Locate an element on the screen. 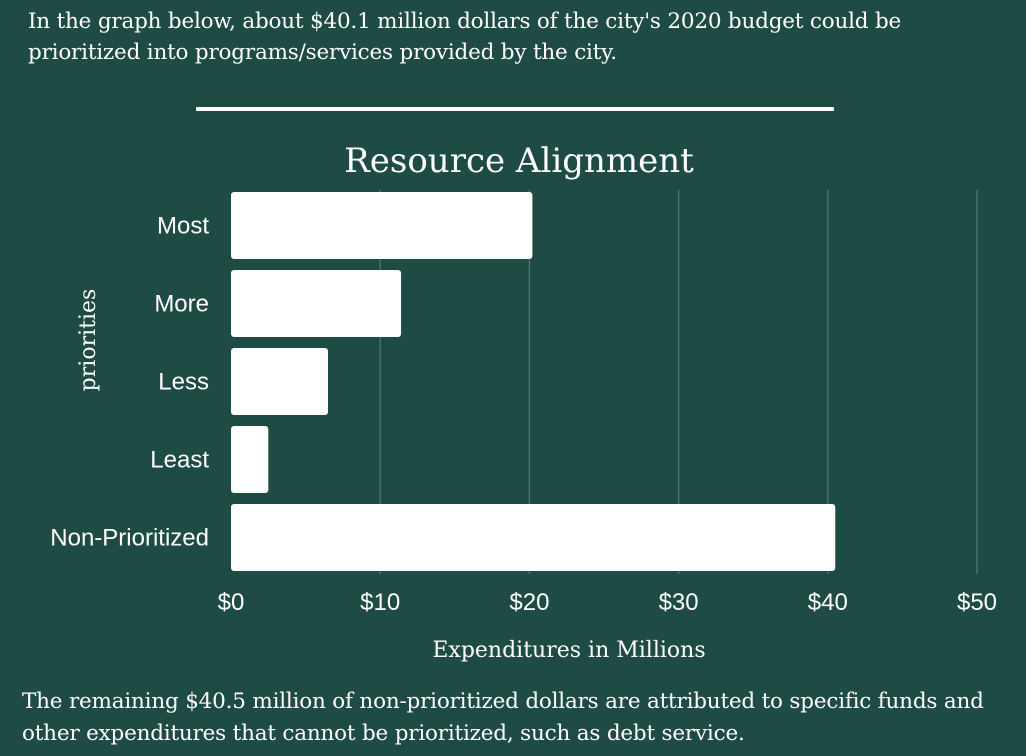  bar-least is located at coordinates (250, 459).